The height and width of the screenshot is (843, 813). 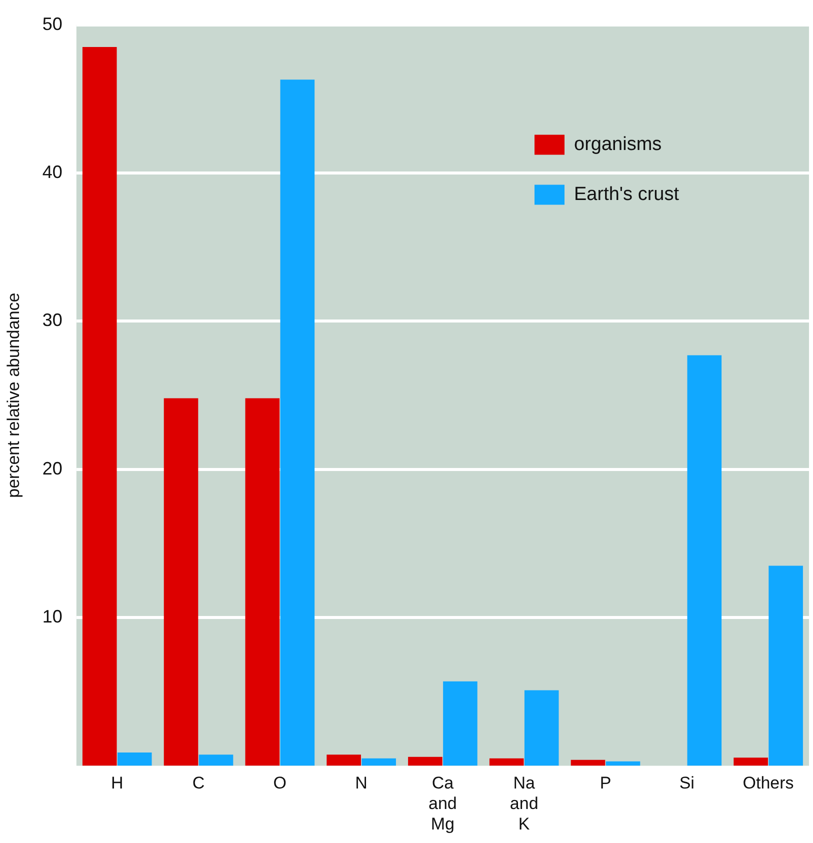 What do you see at coordinates (606, 783) in the screenshot?
I see `x-tick-label: P` at bounding box center [606, 783].